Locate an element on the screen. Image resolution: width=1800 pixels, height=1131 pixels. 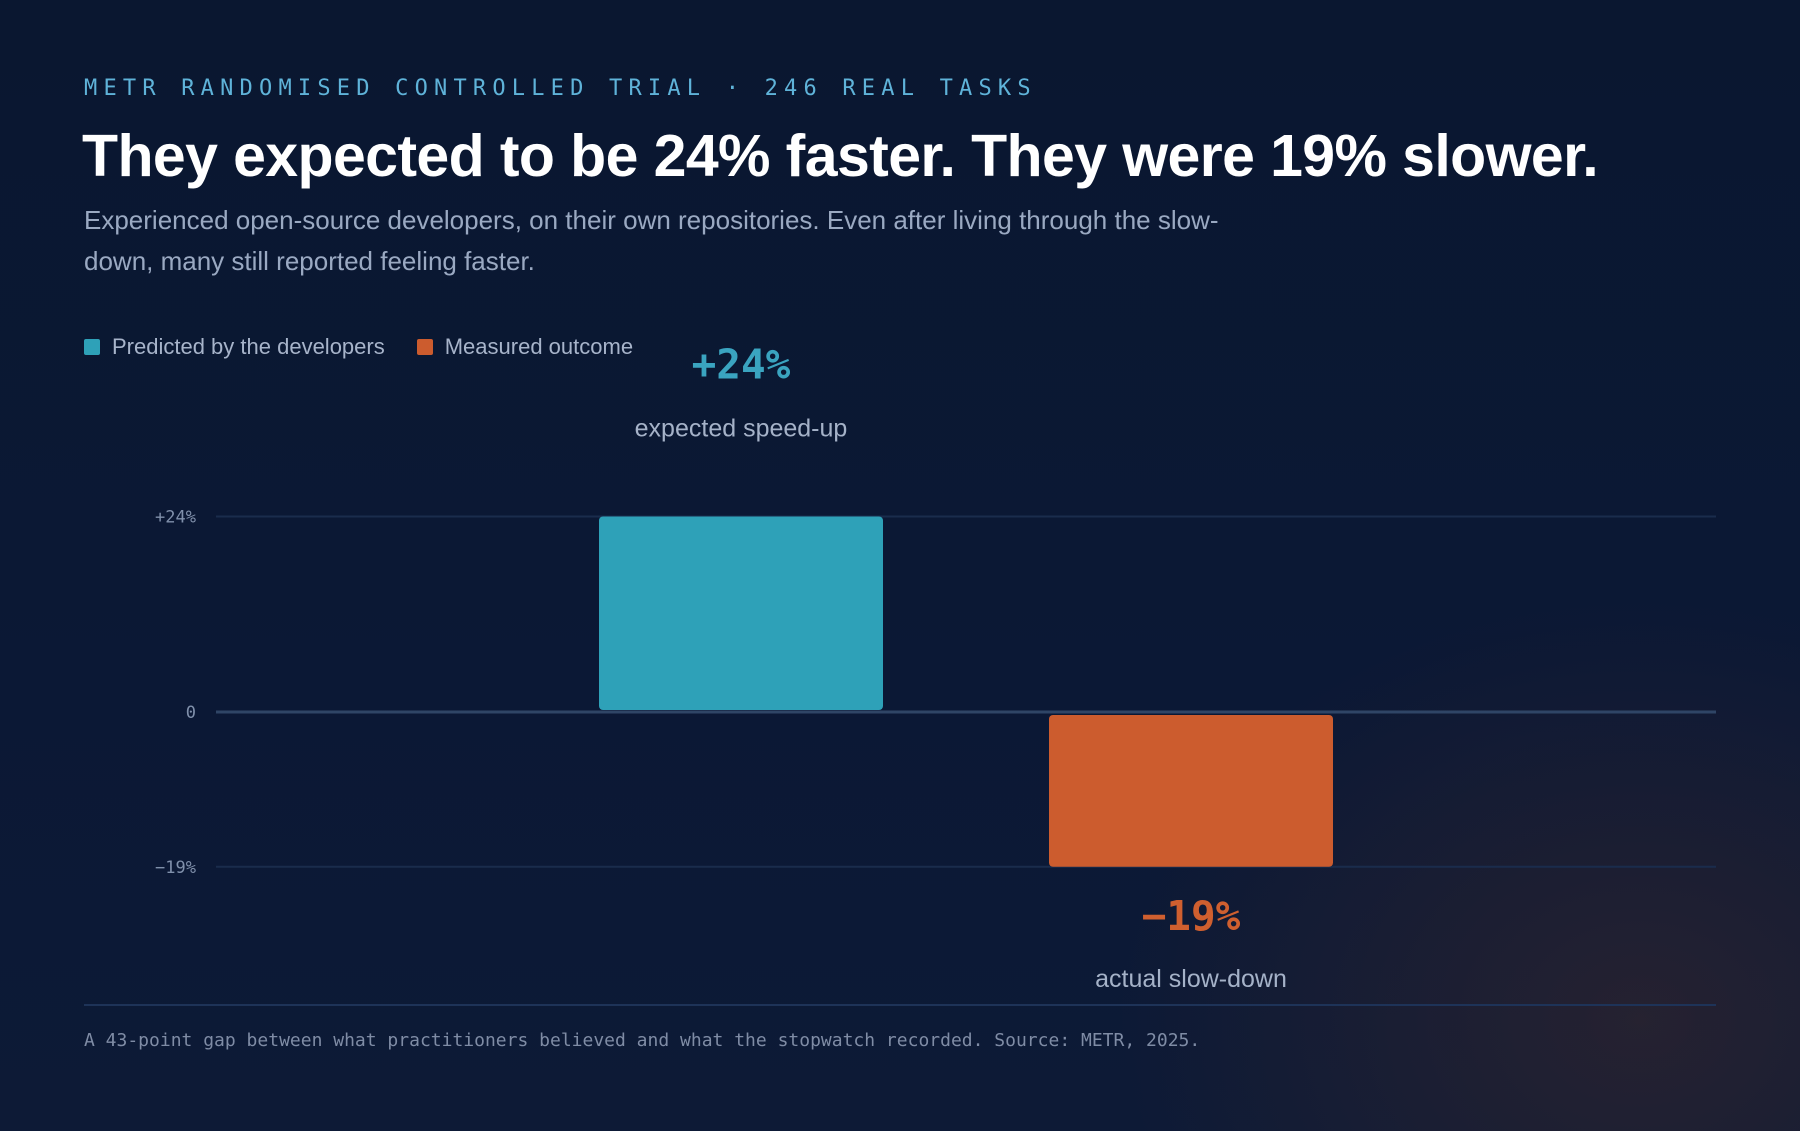
footer-divider is located at coordinates (900, 1005).